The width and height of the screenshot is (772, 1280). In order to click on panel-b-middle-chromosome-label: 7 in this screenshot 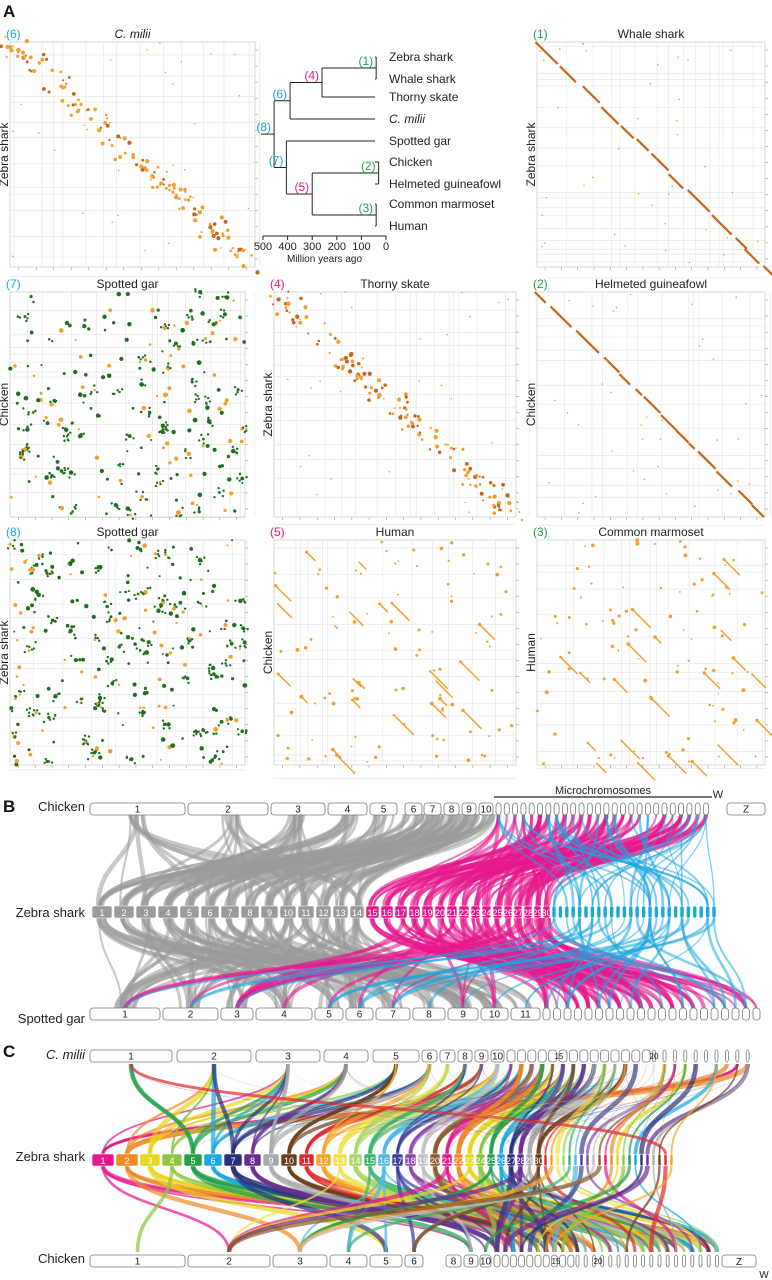, I will do `click(229, 913)`.